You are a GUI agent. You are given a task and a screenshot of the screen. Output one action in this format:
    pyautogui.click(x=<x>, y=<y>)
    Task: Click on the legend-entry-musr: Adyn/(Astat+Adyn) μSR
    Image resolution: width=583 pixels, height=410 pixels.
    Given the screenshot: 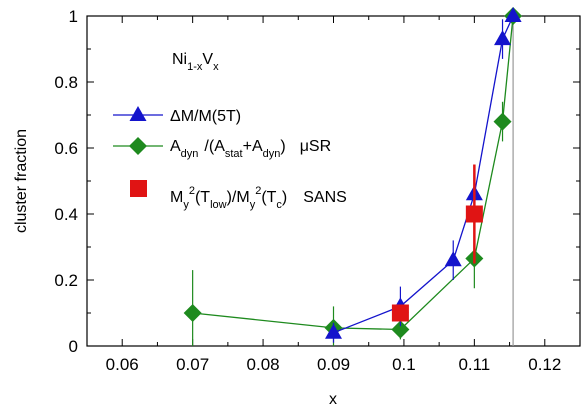 What is the action you would take?
    pyautogui.click(x=222, y=148)
    